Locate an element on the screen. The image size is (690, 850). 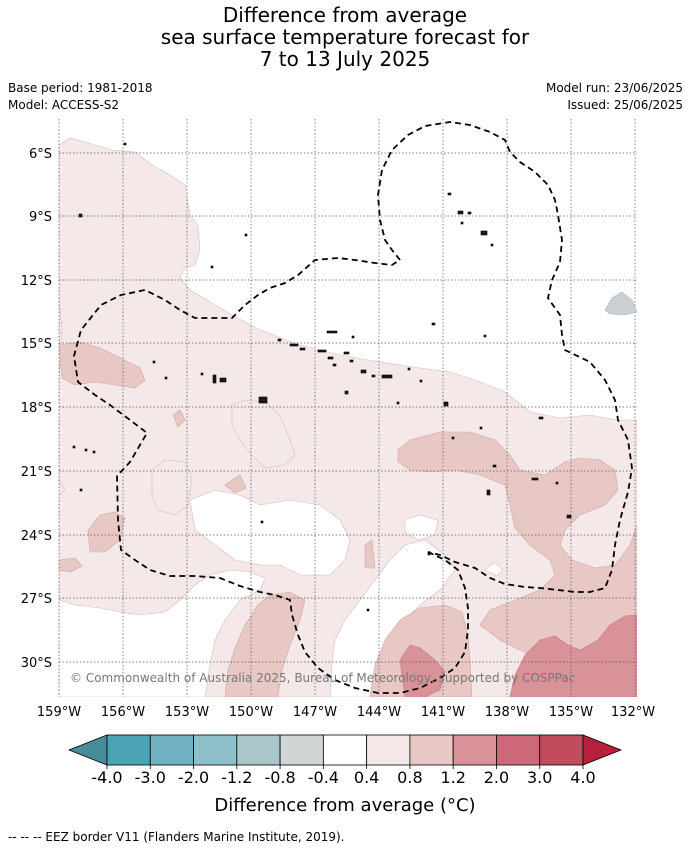
colorbar-tick-label: -3.0 is located at coordinates (150, 777).